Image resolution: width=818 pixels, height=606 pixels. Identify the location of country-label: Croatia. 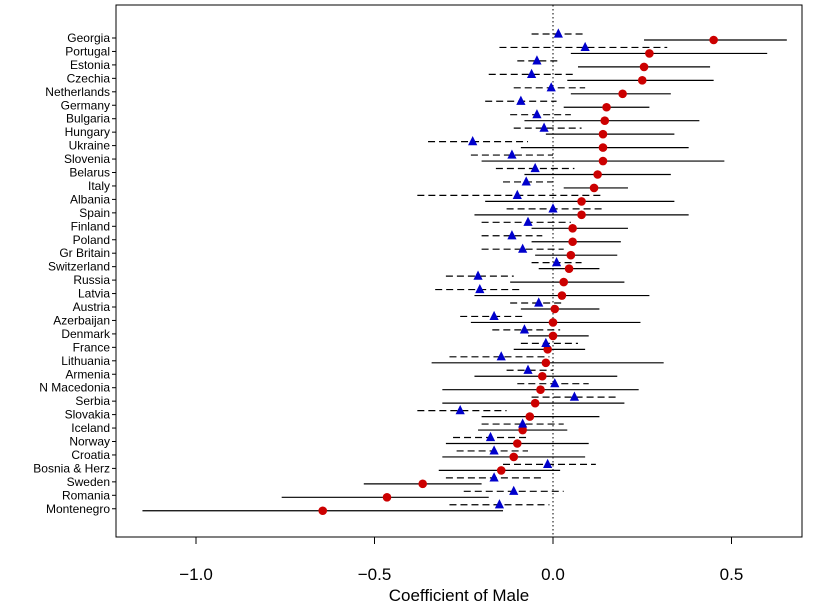
(90, 455).